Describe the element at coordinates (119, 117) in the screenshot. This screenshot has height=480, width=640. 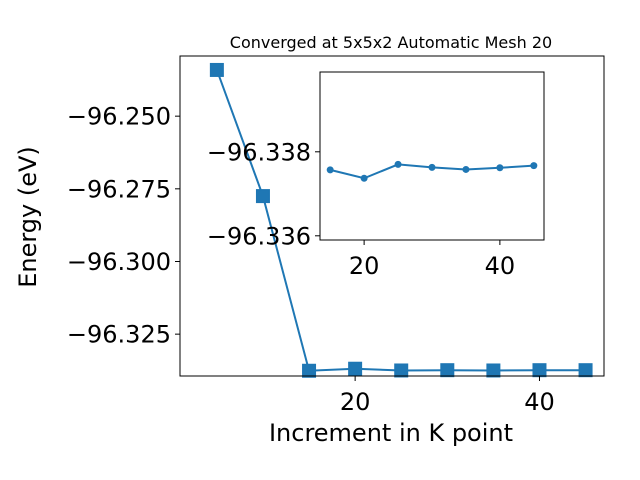
I see `main-y-tick-label: −96.250` at that location.